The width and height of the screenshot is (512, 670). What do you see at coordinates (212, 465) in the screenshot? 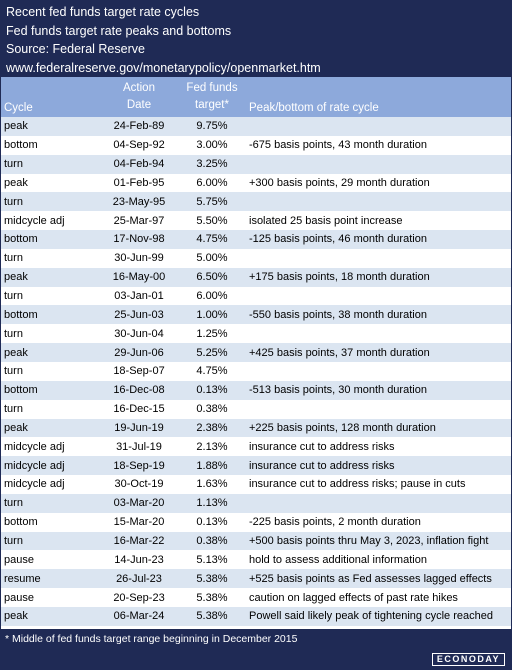
I see `table-cell: 1.88%` at bounding box center [212, 465].